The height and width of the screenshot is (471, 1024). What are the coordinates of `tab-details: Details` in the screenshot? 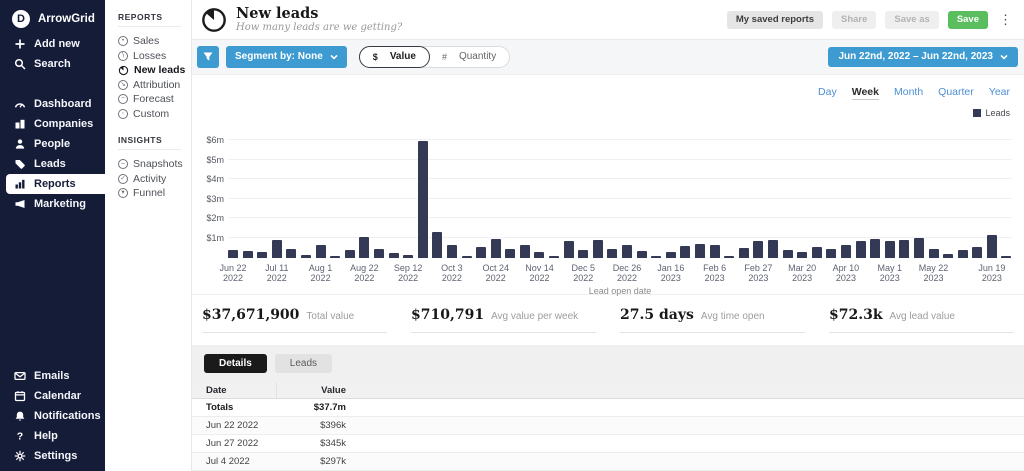 It's located at (235, 363).